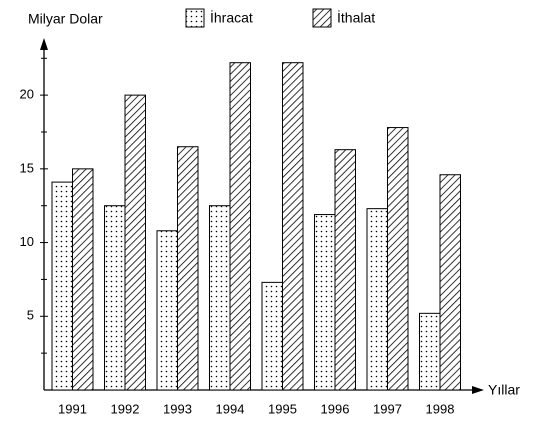  Describe the element at coordinates (27, 167) in the screenshot. I see `y-tick-label: 15` at that location.